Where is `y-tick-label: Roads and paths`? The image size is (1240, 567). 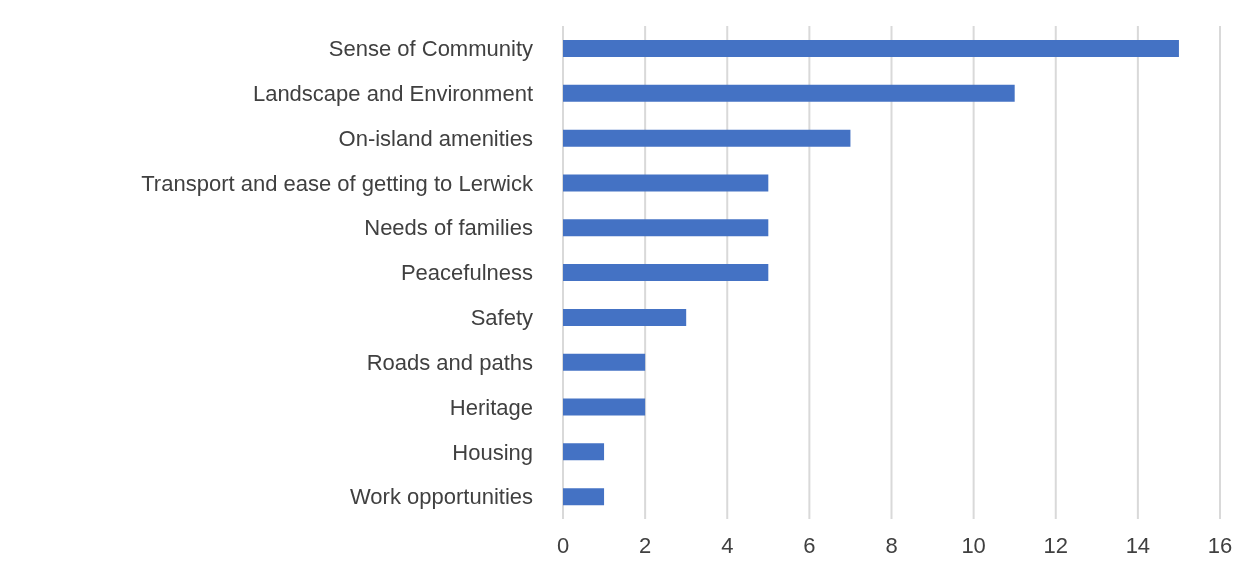 y-tick-label: Roads and paths is located at coordinates (449, 362).